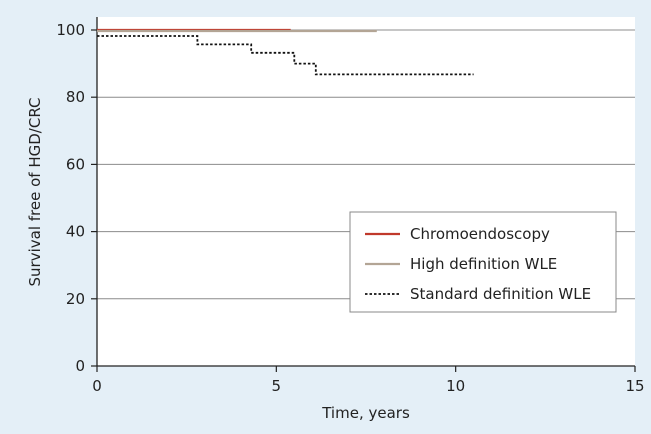 The image size is (651, 434). What do you see at coordinates (365, 413) in the screenshot?
I see `x-axis-label: Time, years` at bounding box center [365, 413].